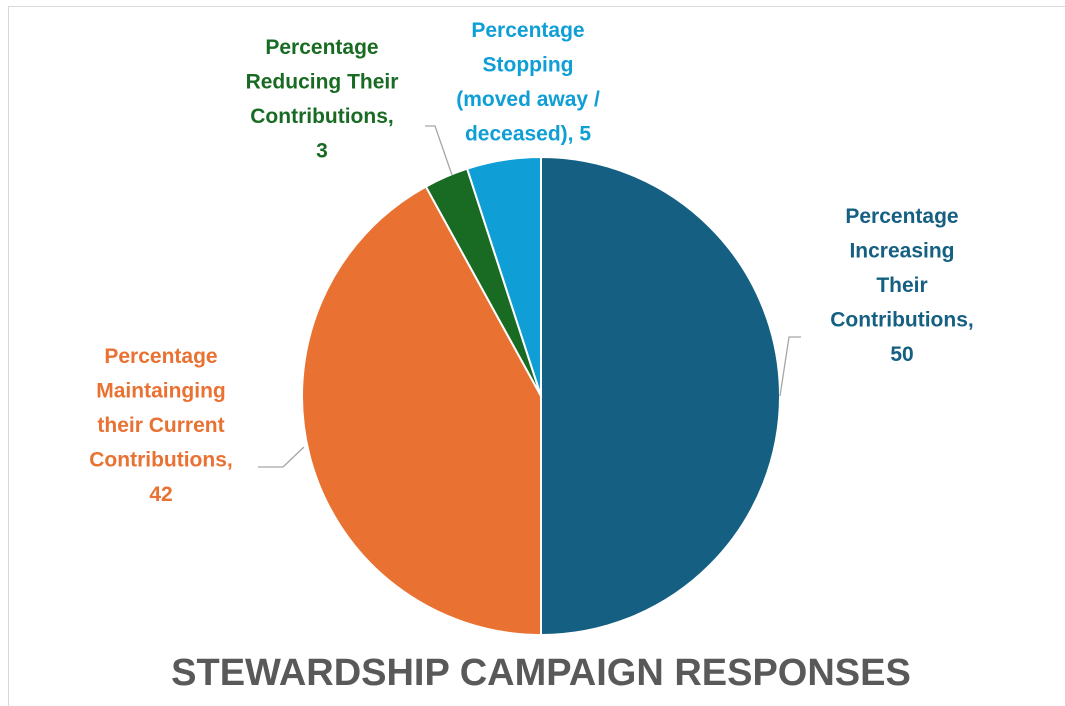 This screenshot has width=1065, height=706. I want to click on slice-label-3: Percentage Reducing Their Contributions, 3, so click(322, 99).